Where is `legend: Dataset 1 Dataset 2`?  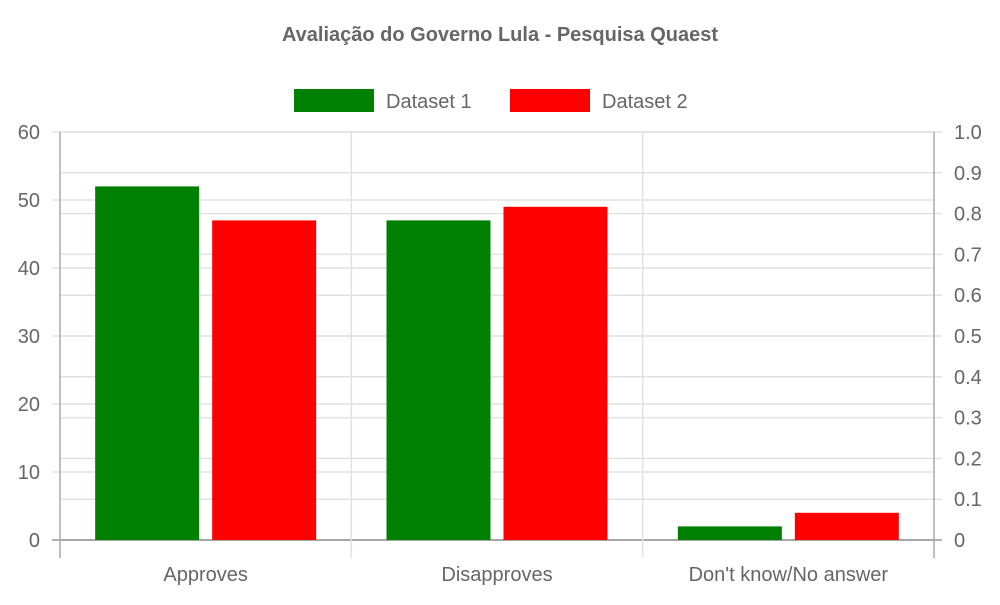 legend: Dataset 1 Dataset 2 is located at coordinates (491, 101).